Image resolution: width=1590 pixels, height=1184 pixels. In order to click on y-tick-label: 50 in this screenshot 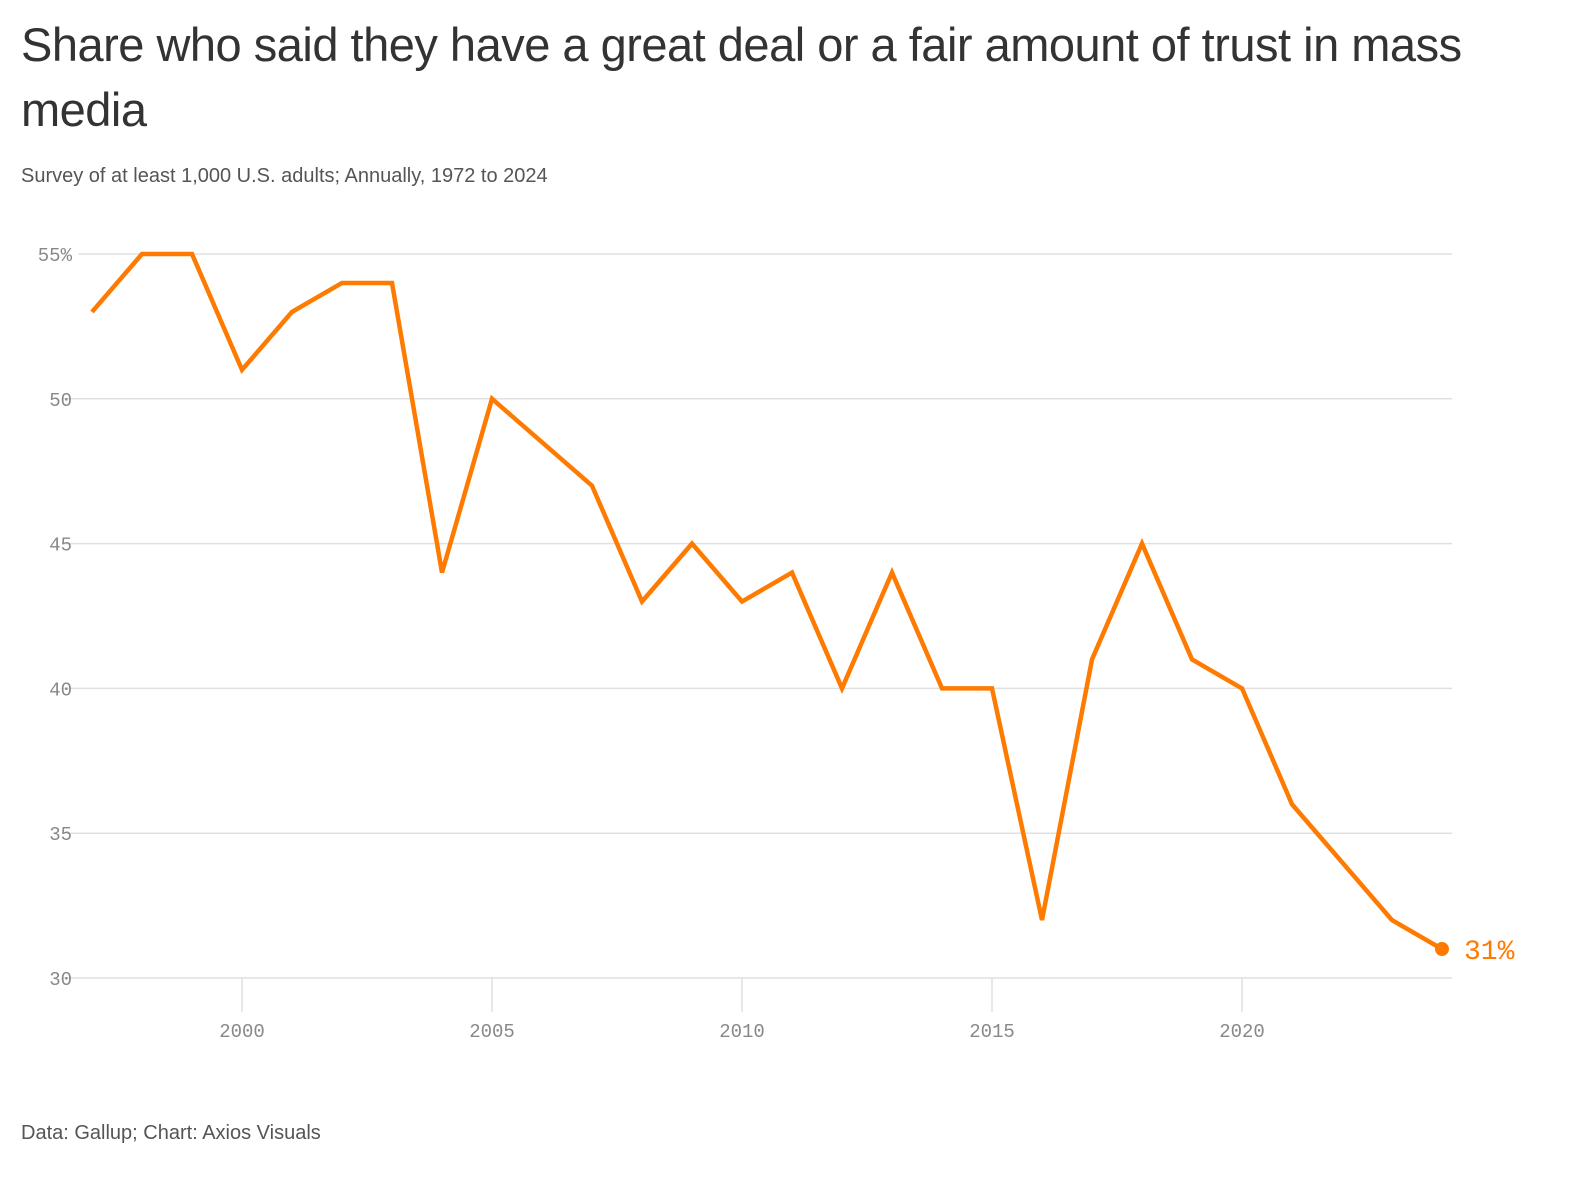, I will do `click(60, 401)`.